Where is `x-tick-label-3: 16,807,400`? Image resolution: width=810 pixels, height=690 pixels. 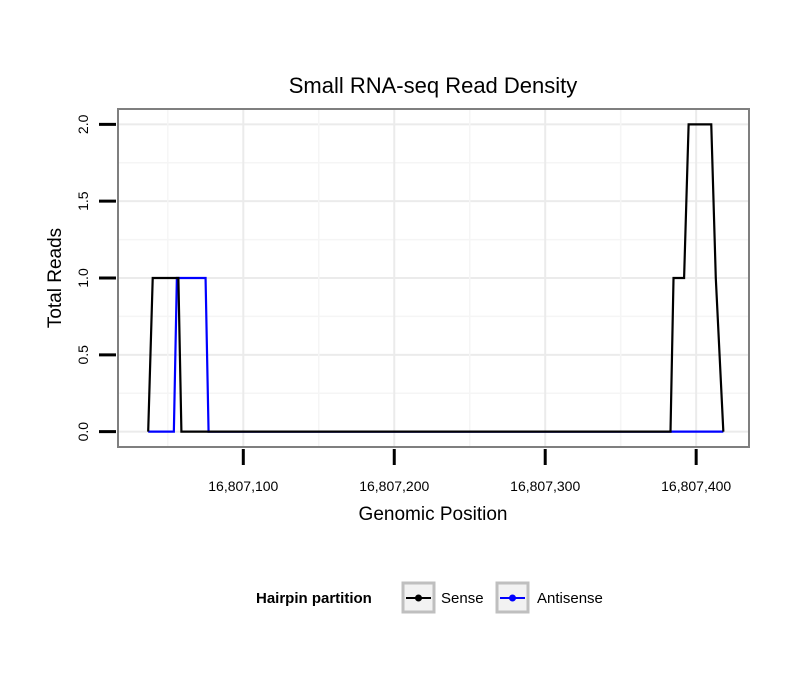 x-tick-label-3: 16,807,400 is located at coordinates (696, 486).